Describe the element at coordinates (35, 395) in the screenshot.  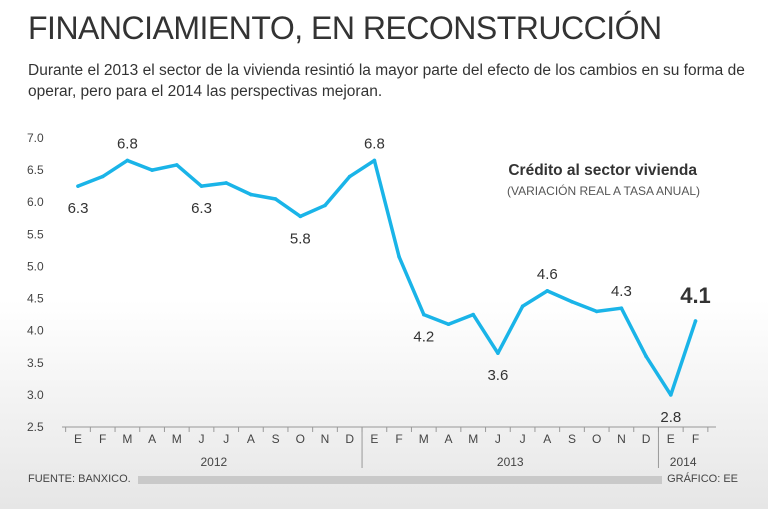
I see `y-tick-label: 3.0` at that location.